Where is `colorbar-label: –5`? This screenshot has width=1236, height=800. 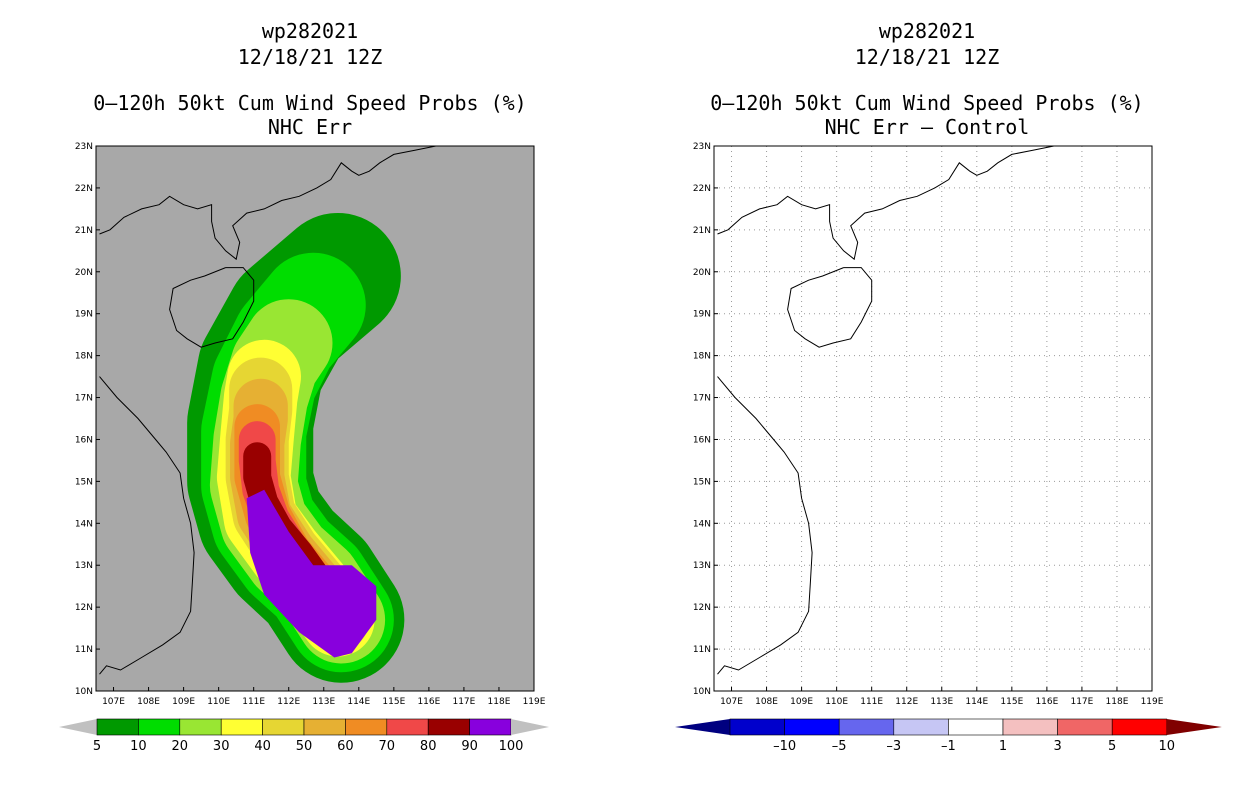 colorbar-label: –5 is located at coordinates (839, 746).